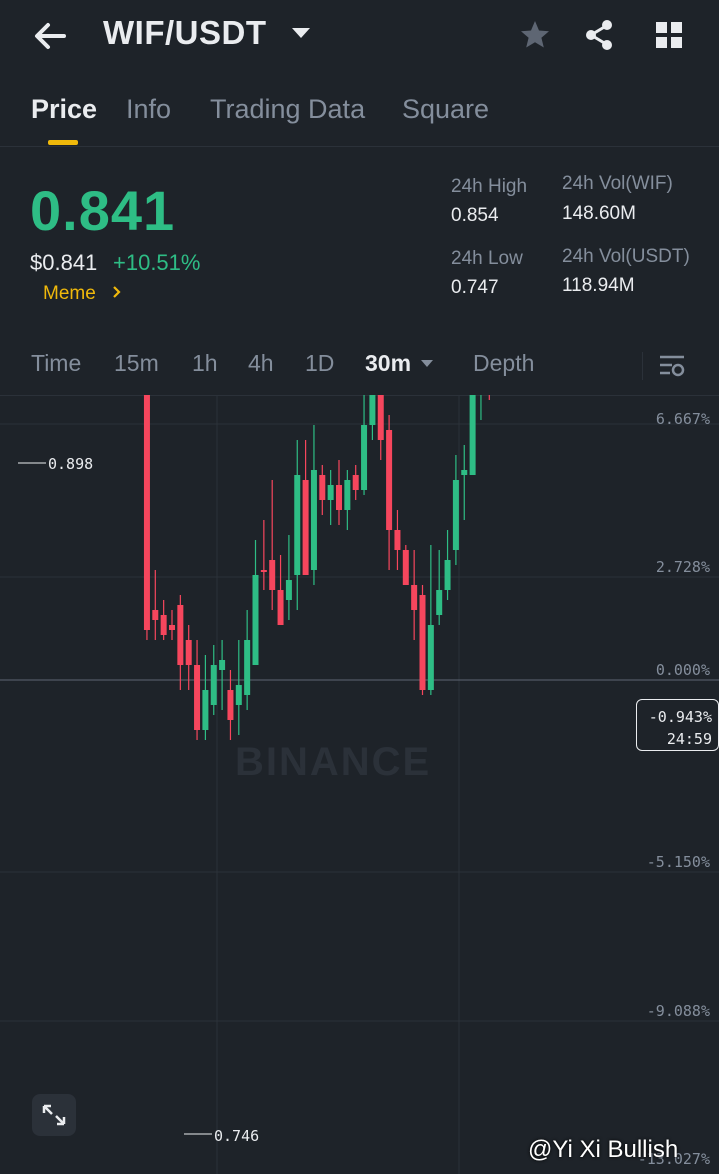 This screenshot has height=1174, width=719. What do you see at coordinates (680, 717) in the screenshot?
I see `current-change: -0.943%` at bounding box center [680, 717].